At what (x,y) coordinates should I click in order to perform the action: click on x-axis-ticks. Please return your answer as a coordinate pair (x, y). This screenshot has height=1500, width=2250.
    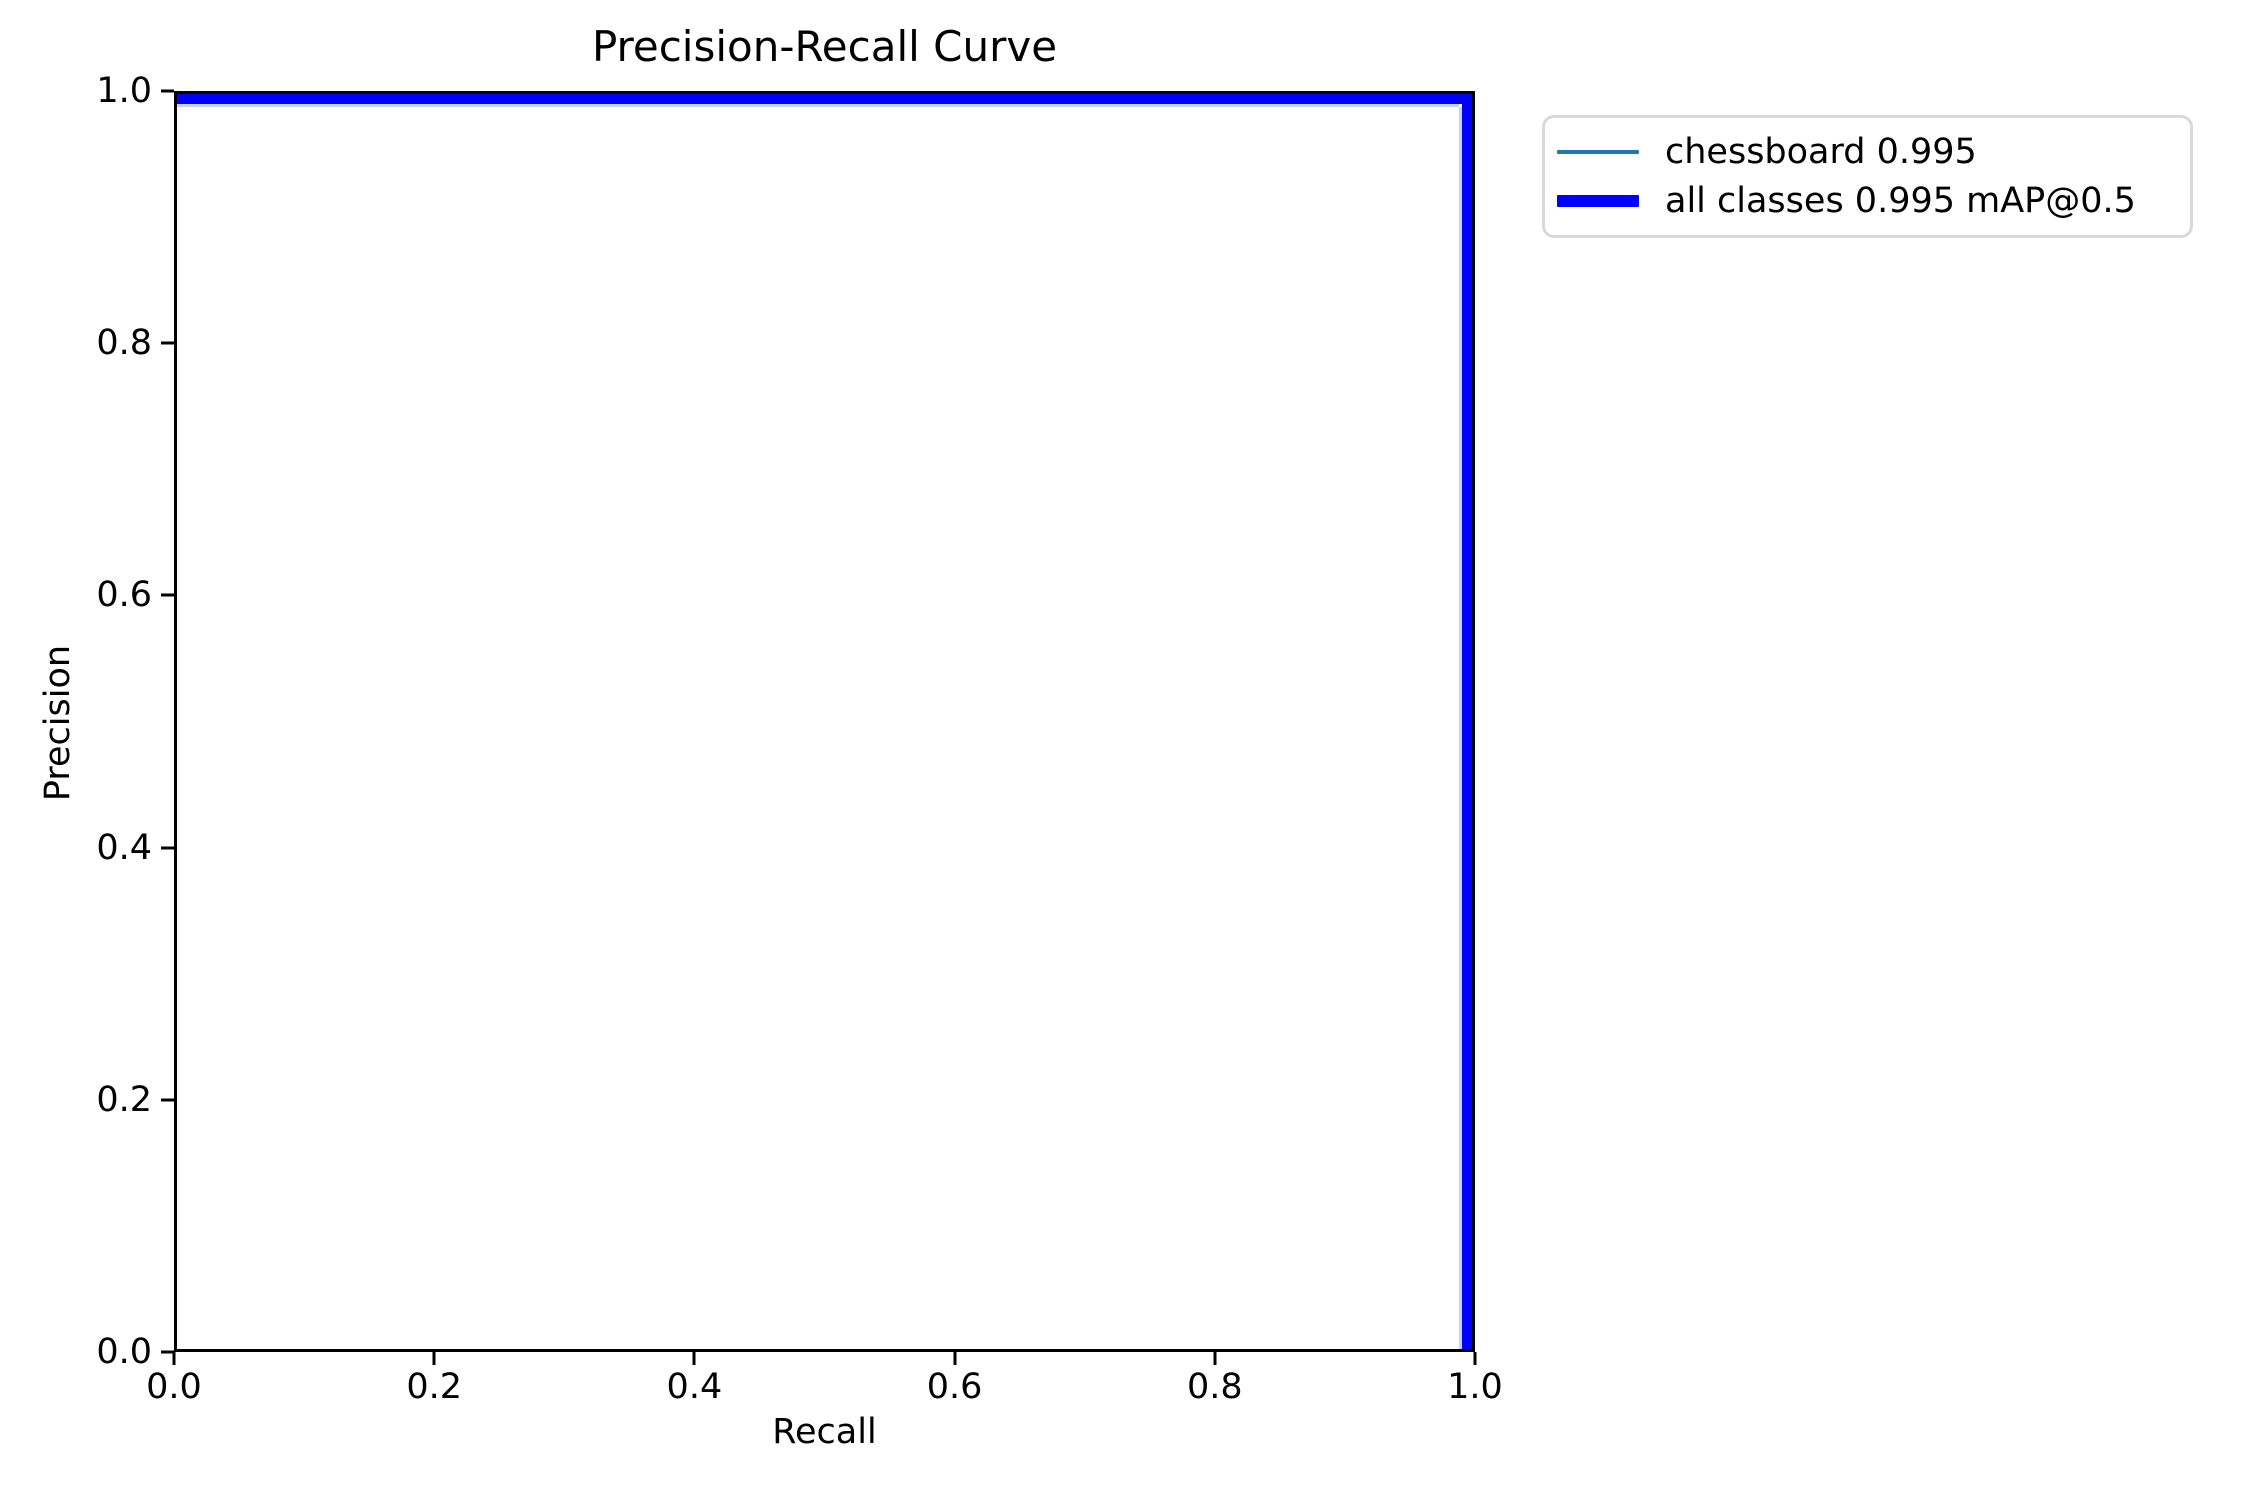
    Looking at the image, I should click on (824, 1358).